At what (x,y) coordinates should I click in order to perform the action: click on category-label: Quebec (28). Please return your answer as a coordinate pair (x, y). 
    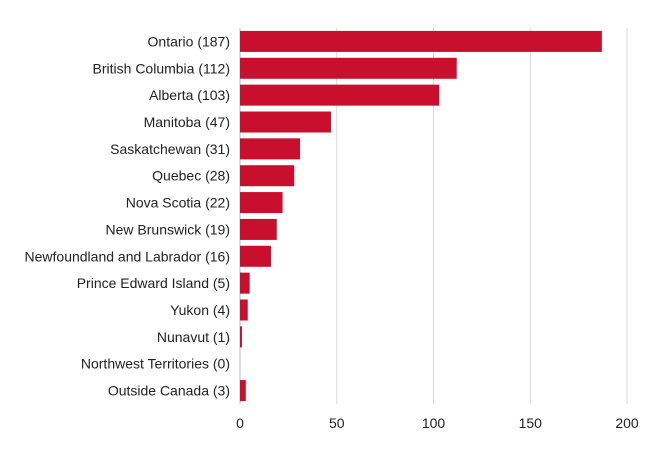
    Looking at the image, I should click on (191, 176).